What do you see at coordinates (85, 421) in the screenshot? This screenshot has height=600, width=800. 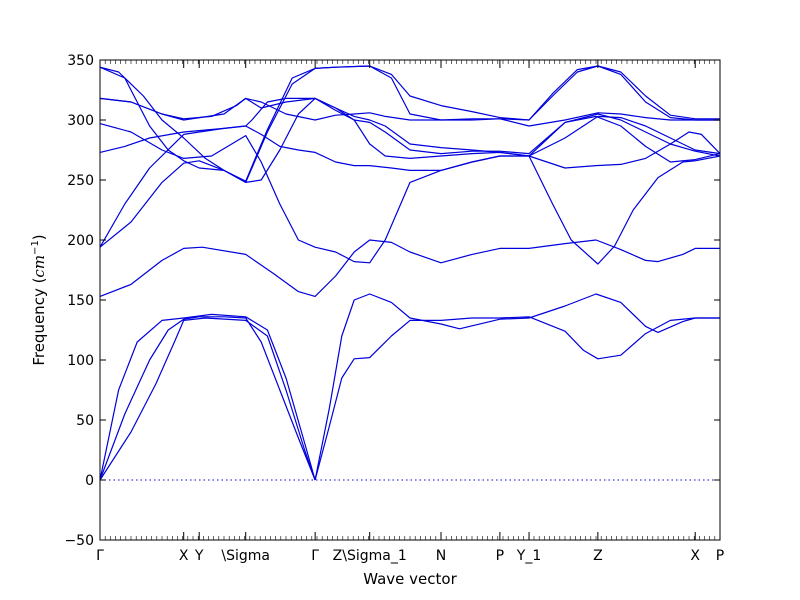 I see `y-tick-label: 50` at bounding box center [85, 421].